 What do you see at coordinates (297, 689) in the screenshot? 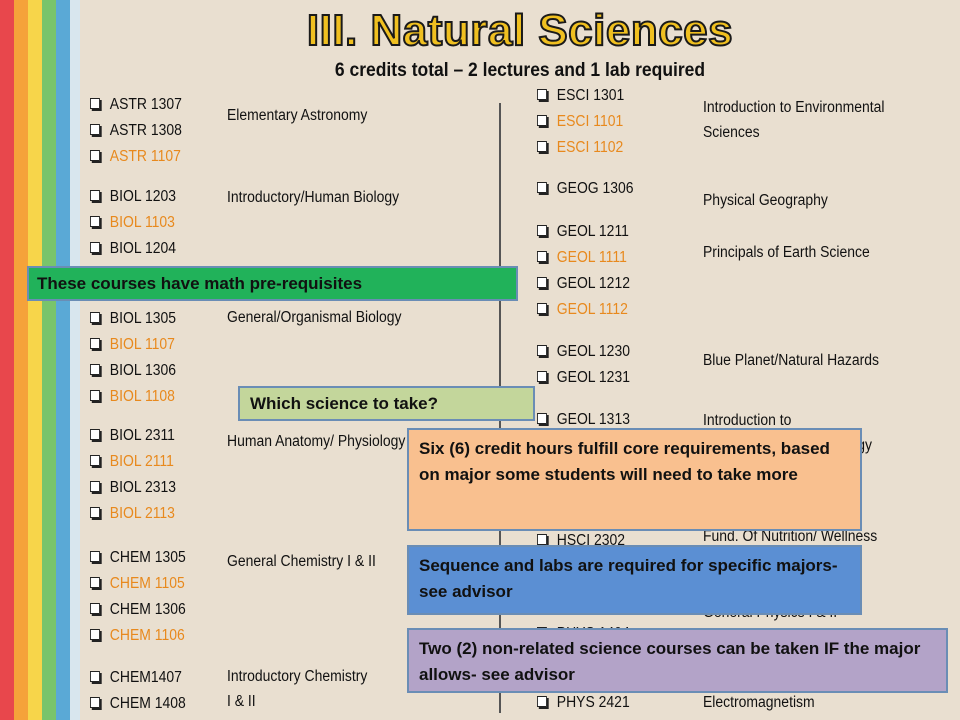
I see `course-description: Introductory Chemistry I & II` at bounding box center [297, 689].